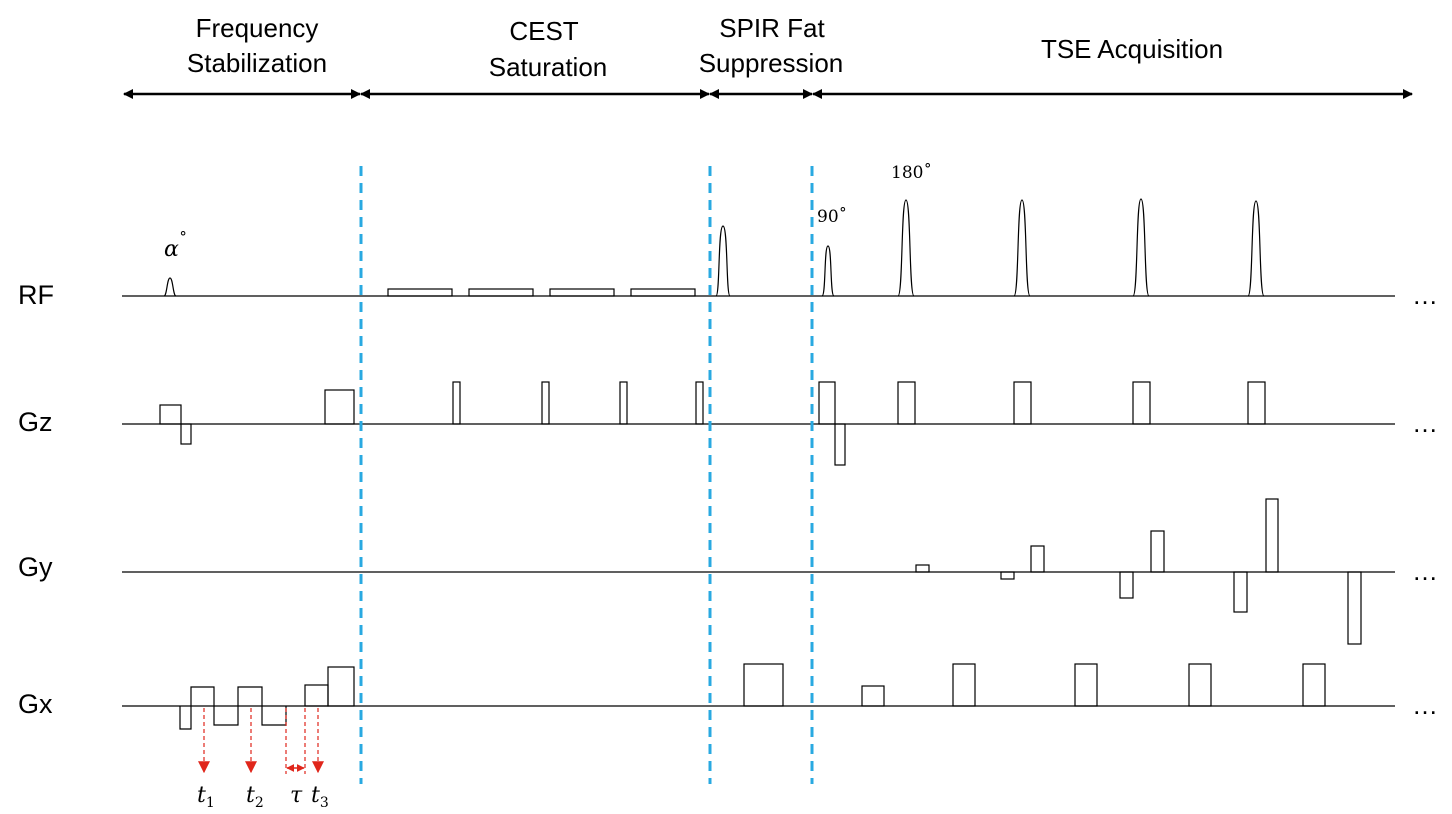  Describe the element at coordinates (170, 287) in the screenshot. I see `rf-alpha-pulse` at that location.